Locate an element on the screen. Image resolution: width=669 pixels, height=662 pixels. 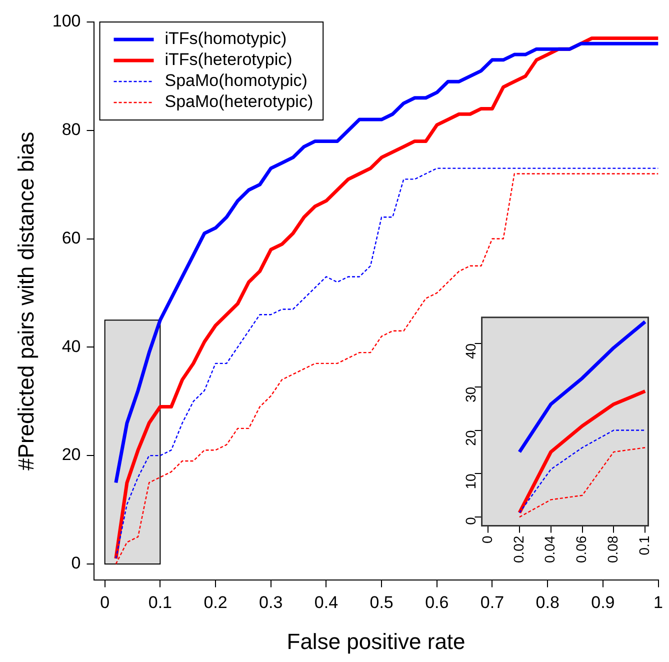
y-tick-label: 60 is located at coordinates (71, 238).